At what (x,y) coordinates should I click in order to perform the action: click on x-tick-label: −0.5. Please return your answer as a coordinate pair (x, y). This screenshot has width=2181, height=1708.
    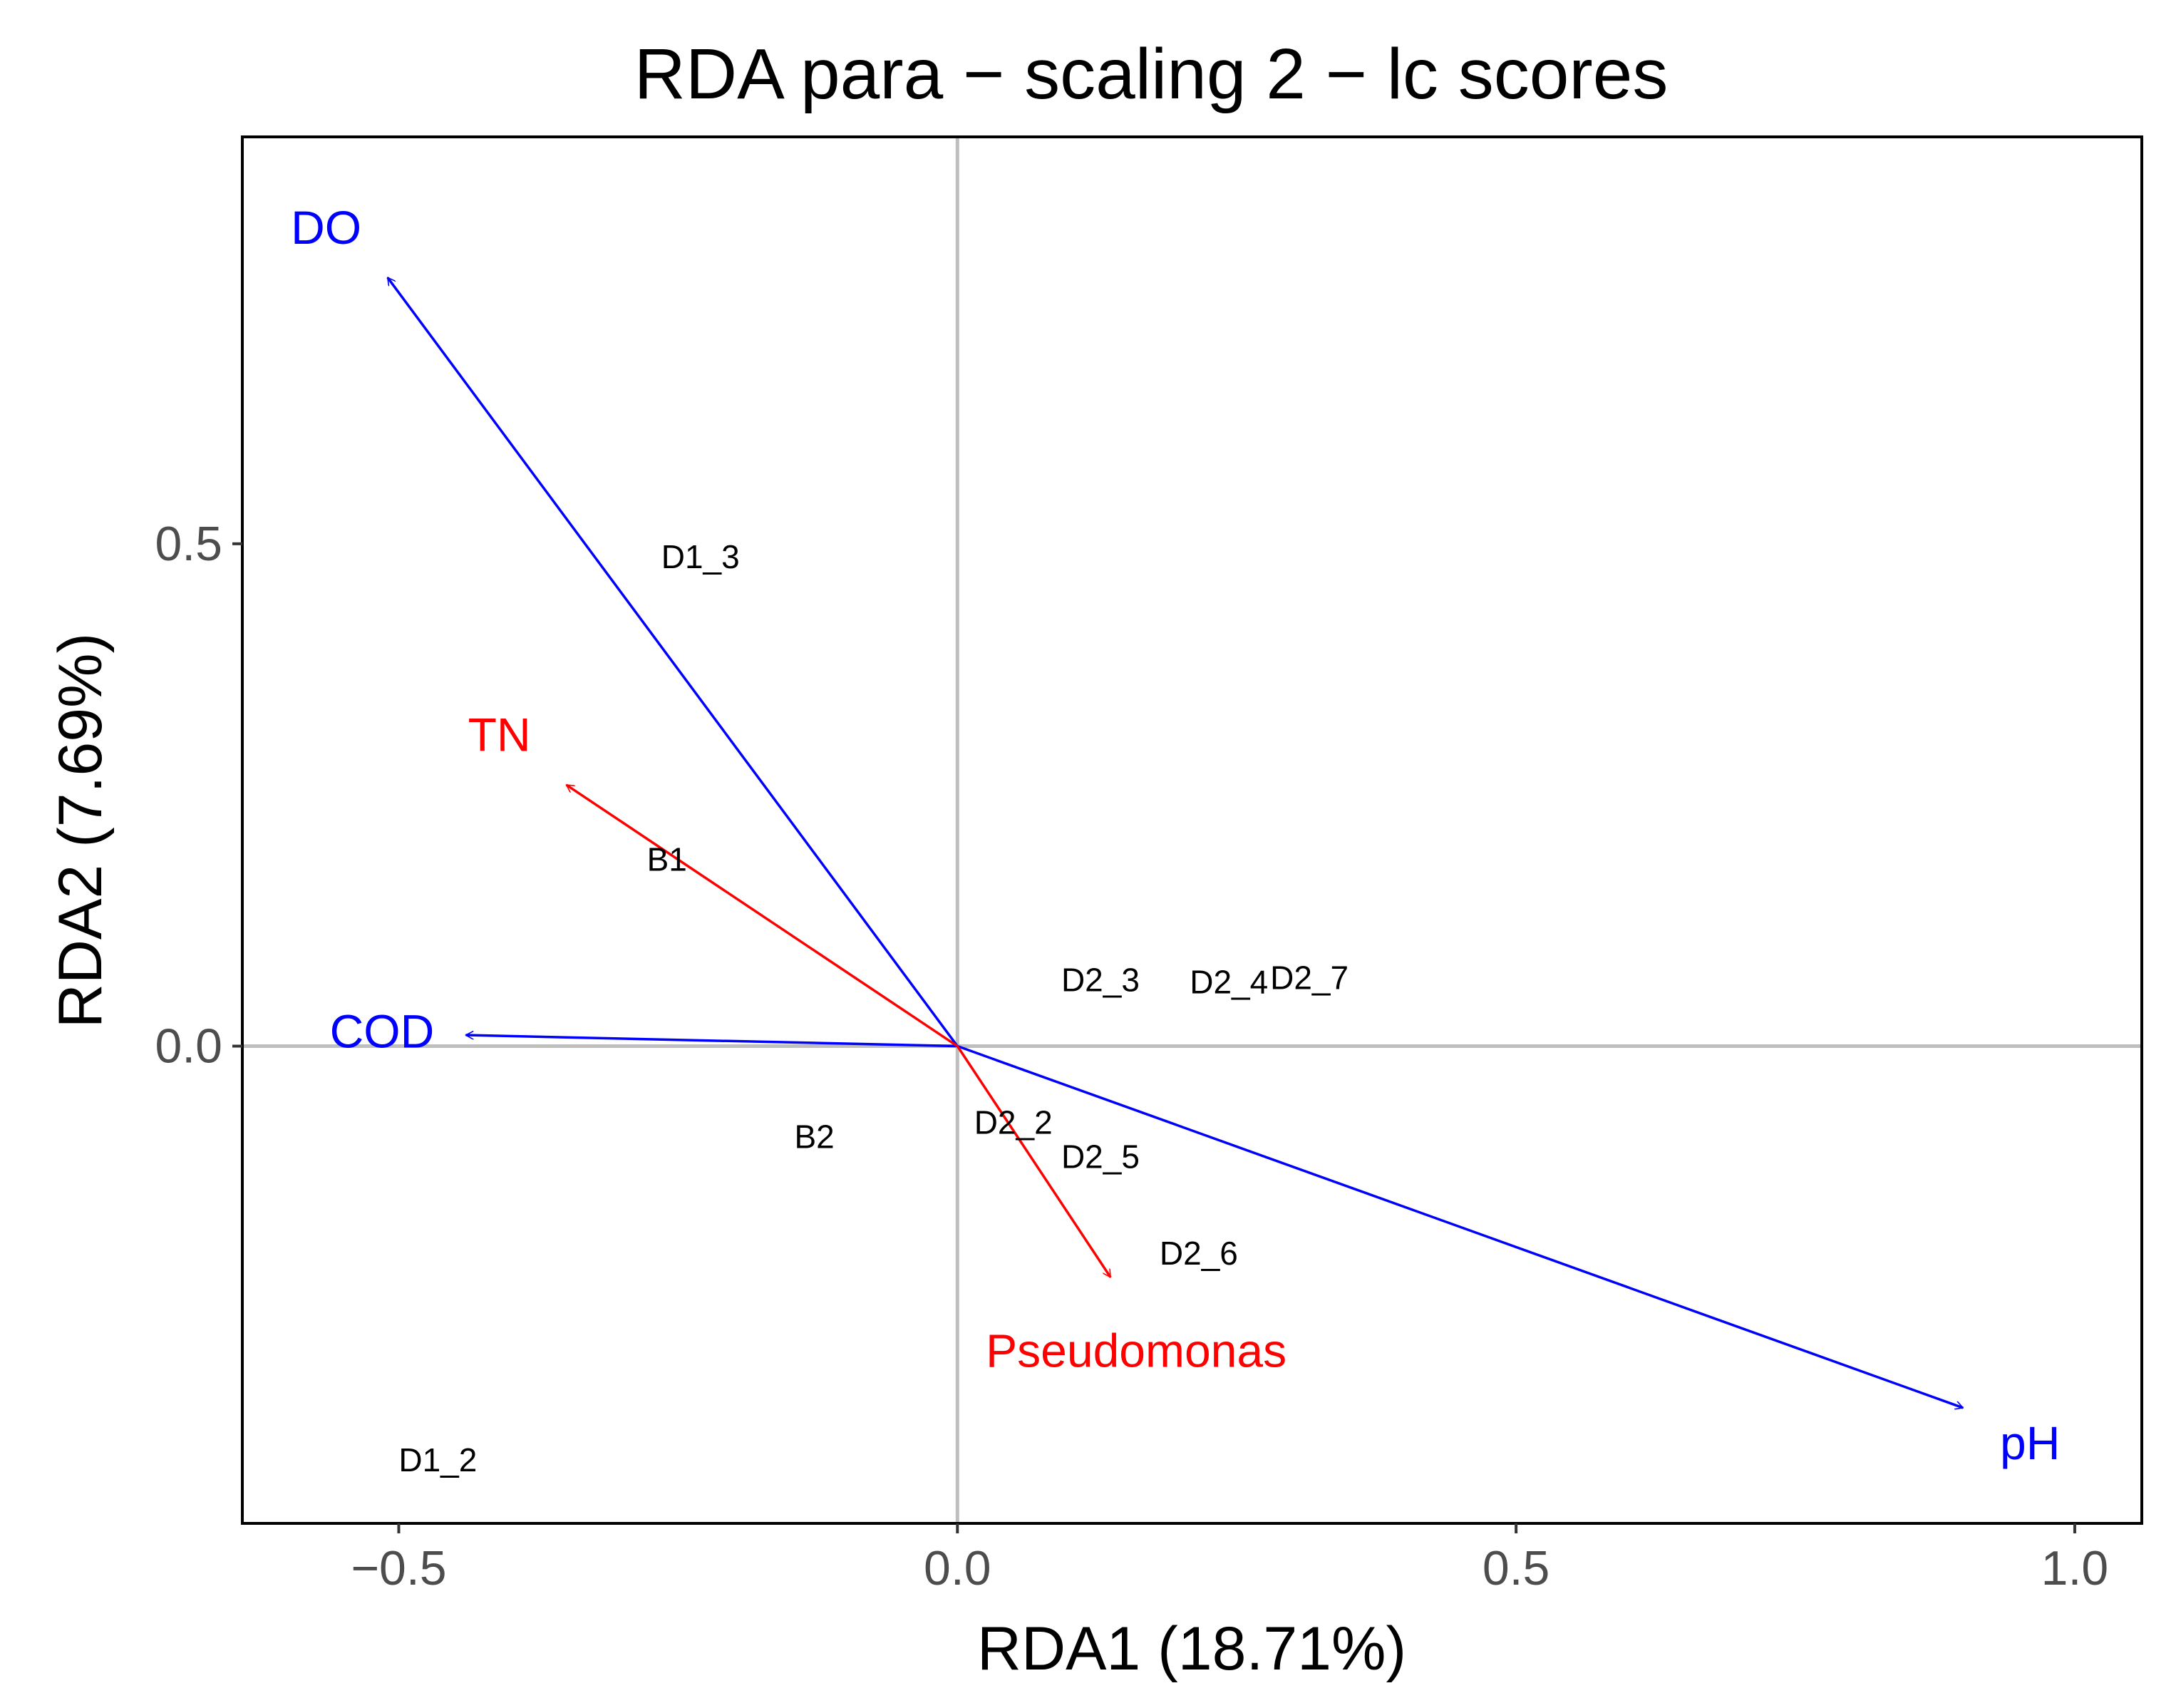
    Looking at the image, I should click on (398, 1568).